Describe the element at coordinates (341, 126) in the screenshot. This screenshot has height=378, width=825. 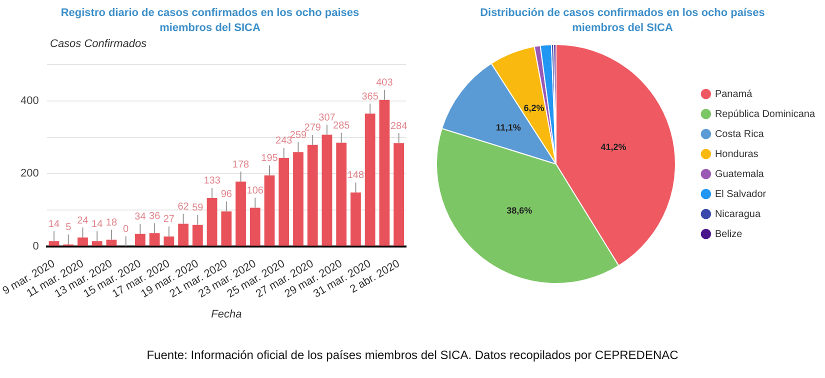
I see `data-label: 285` at that location.